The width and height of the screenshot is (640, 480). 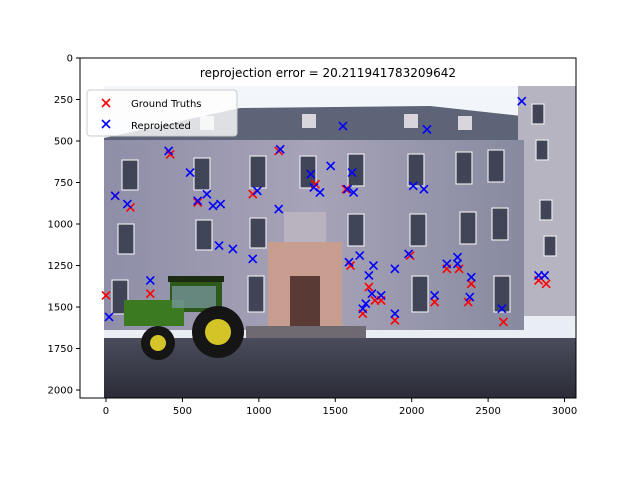 I want to click on legend-marker-ground-truths, so click(x=106, y=103).